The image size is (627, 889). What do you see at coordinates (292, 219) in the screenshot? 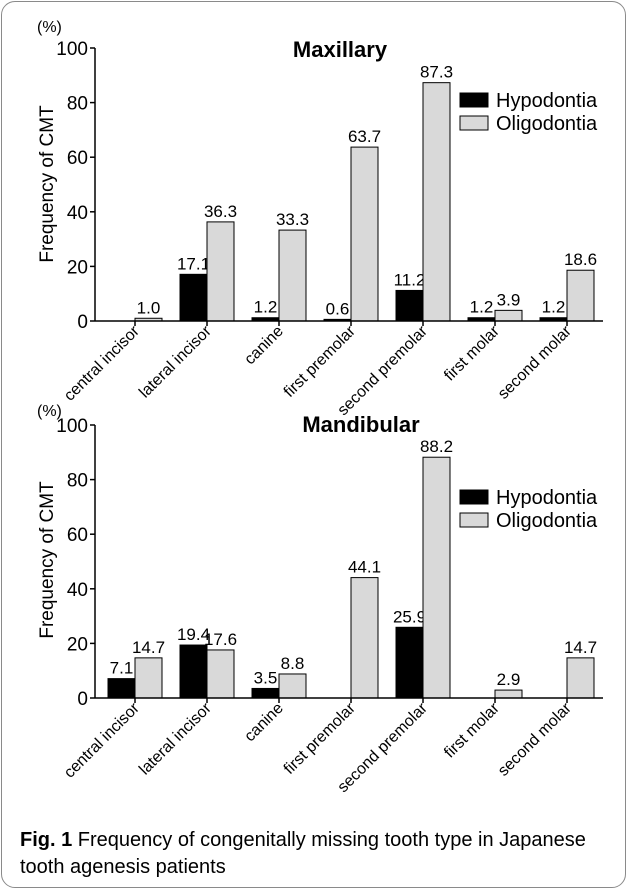
I see `data-label-oligodontia-canine: 33.3` at bounding box center [292, 219].